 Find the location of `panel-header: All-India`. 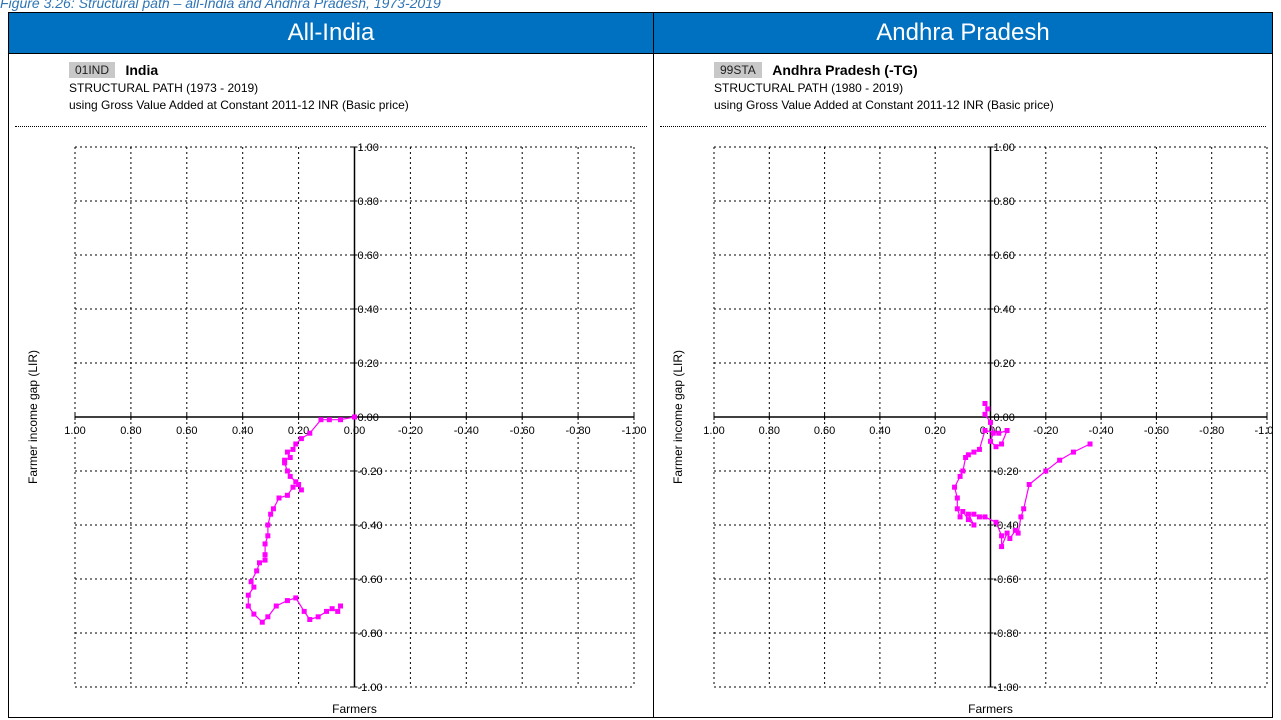

panel-header: All-India is located at coordinates (331, 33).